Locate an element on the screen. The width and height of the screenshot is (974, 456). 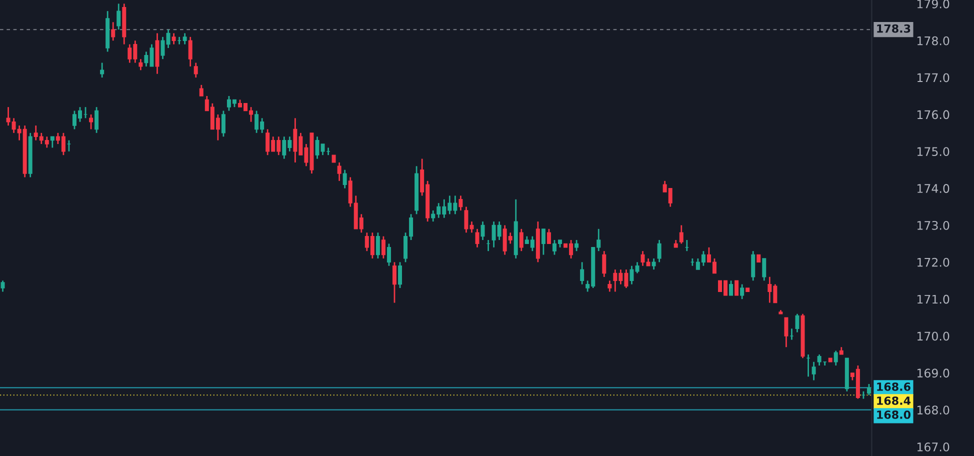
y-tick-label: 177.0 is located at coordinates (933, 77).